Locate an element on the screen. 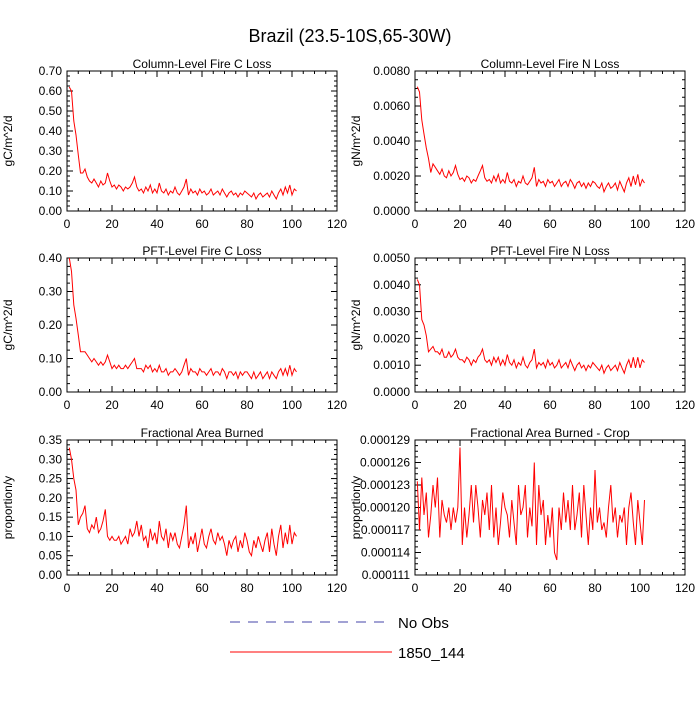 Image resolution: width=700 pixels, height=705 pixels. panel-2-xtick-label: 80 is located at coordinates (595, 224).